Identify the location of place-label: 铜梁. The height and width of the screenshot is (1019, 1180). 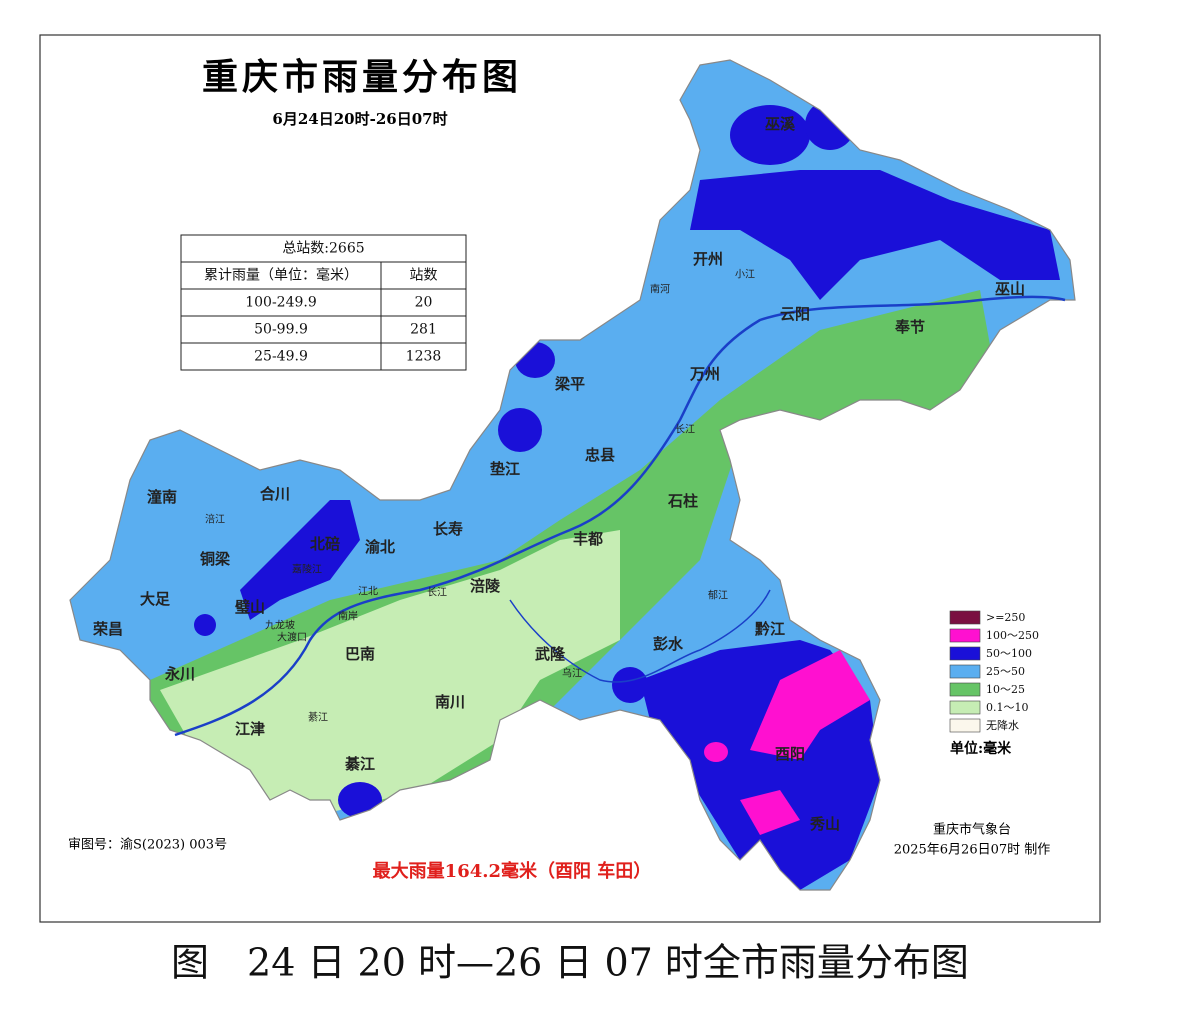
(215, 559).